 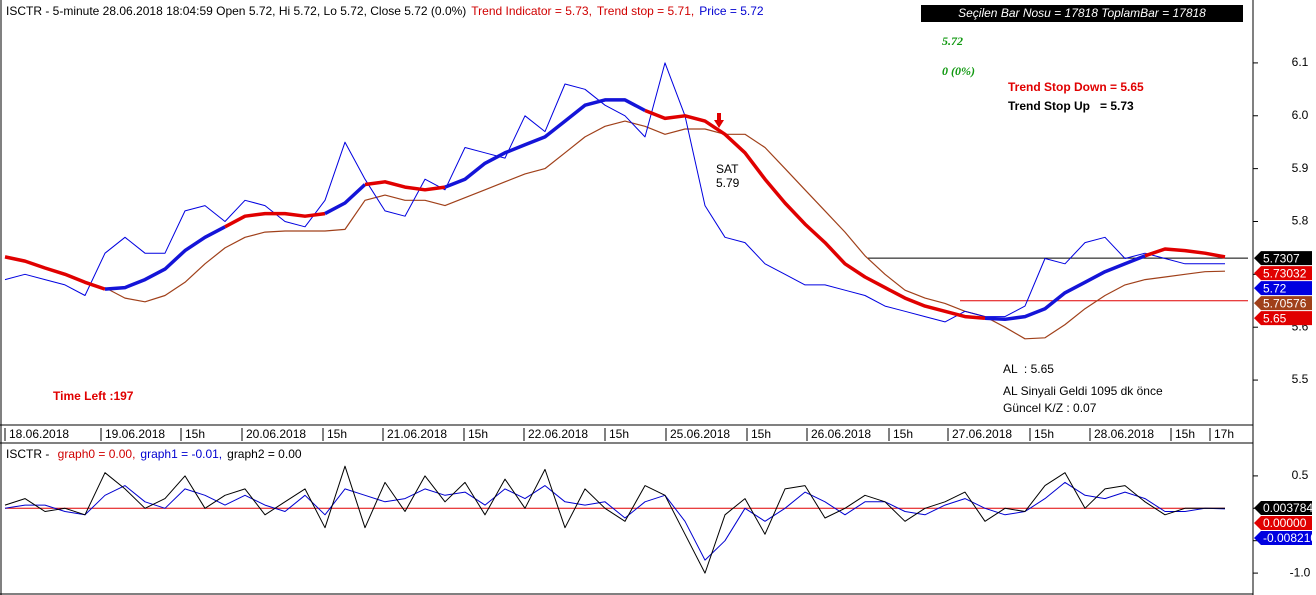 I want to click on last-value-text: 5.7307, so click(x=1281, y=258).